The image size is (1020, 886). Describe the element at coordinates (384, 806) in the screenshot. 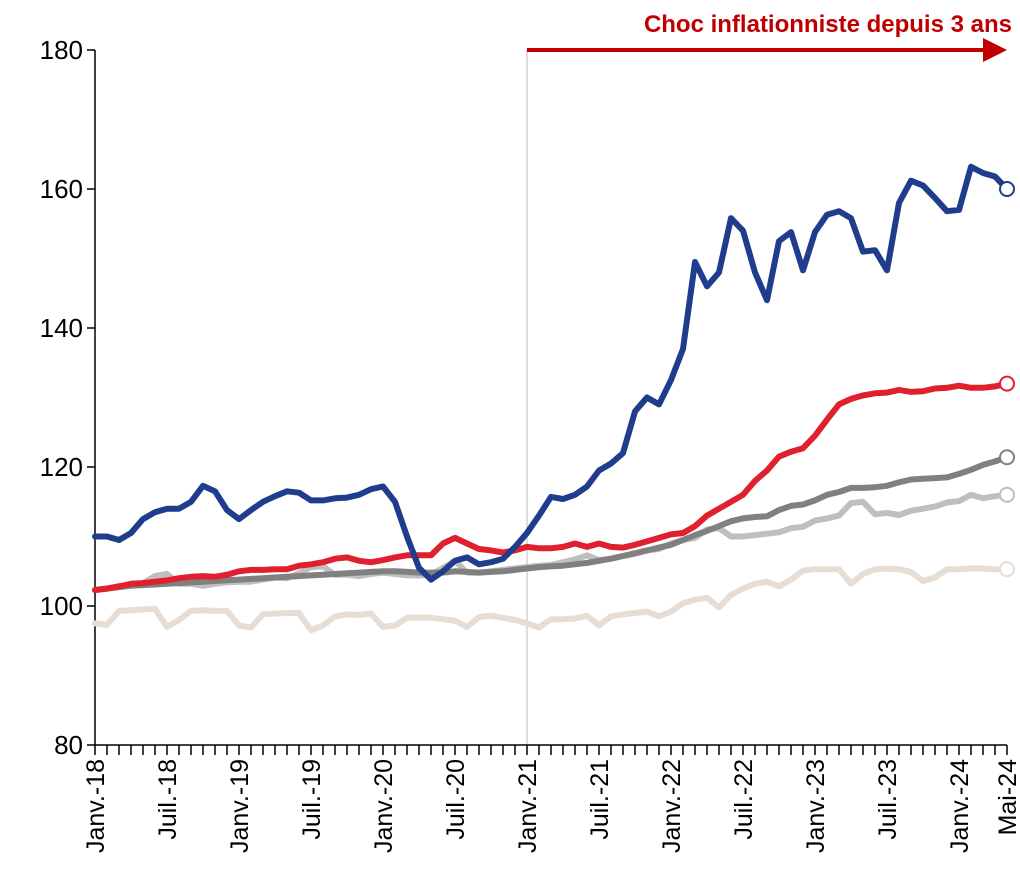

I see `x-tick-label: Janv.-20` at that location.